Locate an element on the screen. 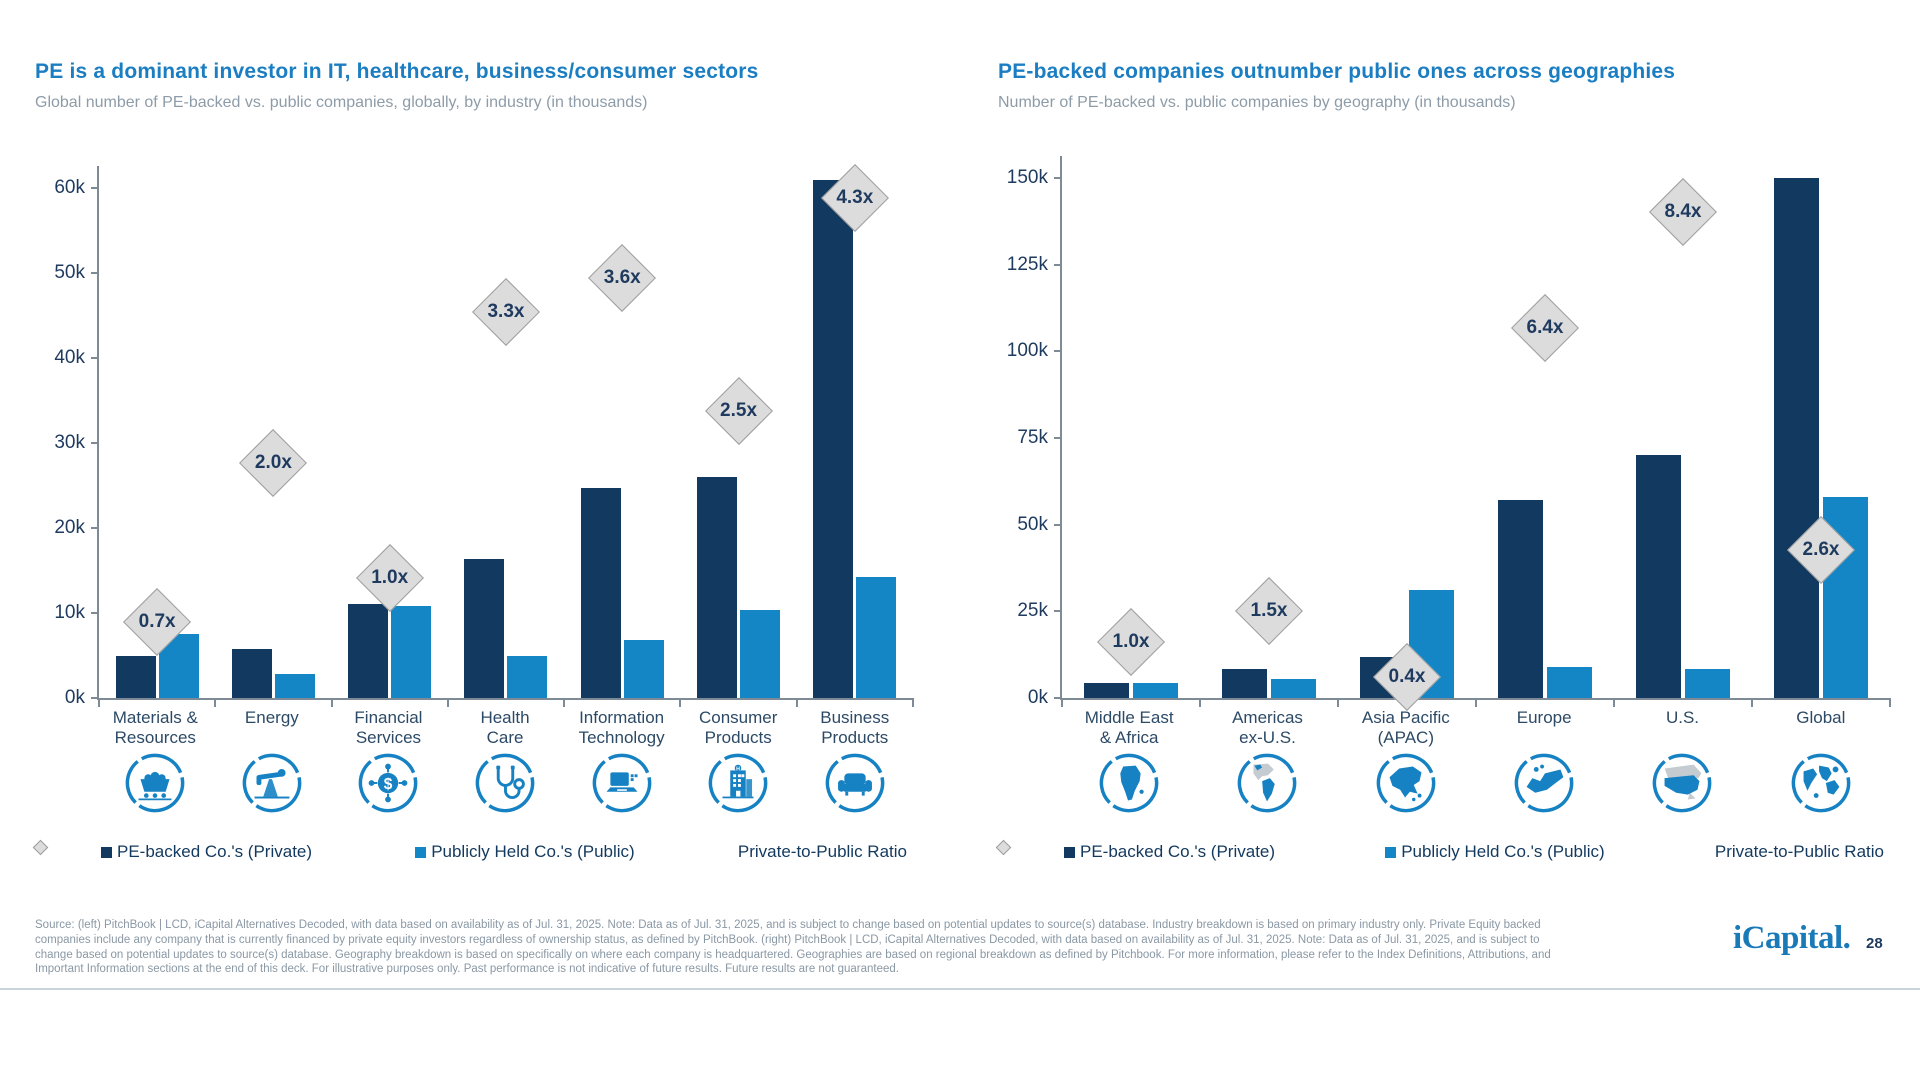  ratio-value: 3.6x is located at coordinates (622, 278).